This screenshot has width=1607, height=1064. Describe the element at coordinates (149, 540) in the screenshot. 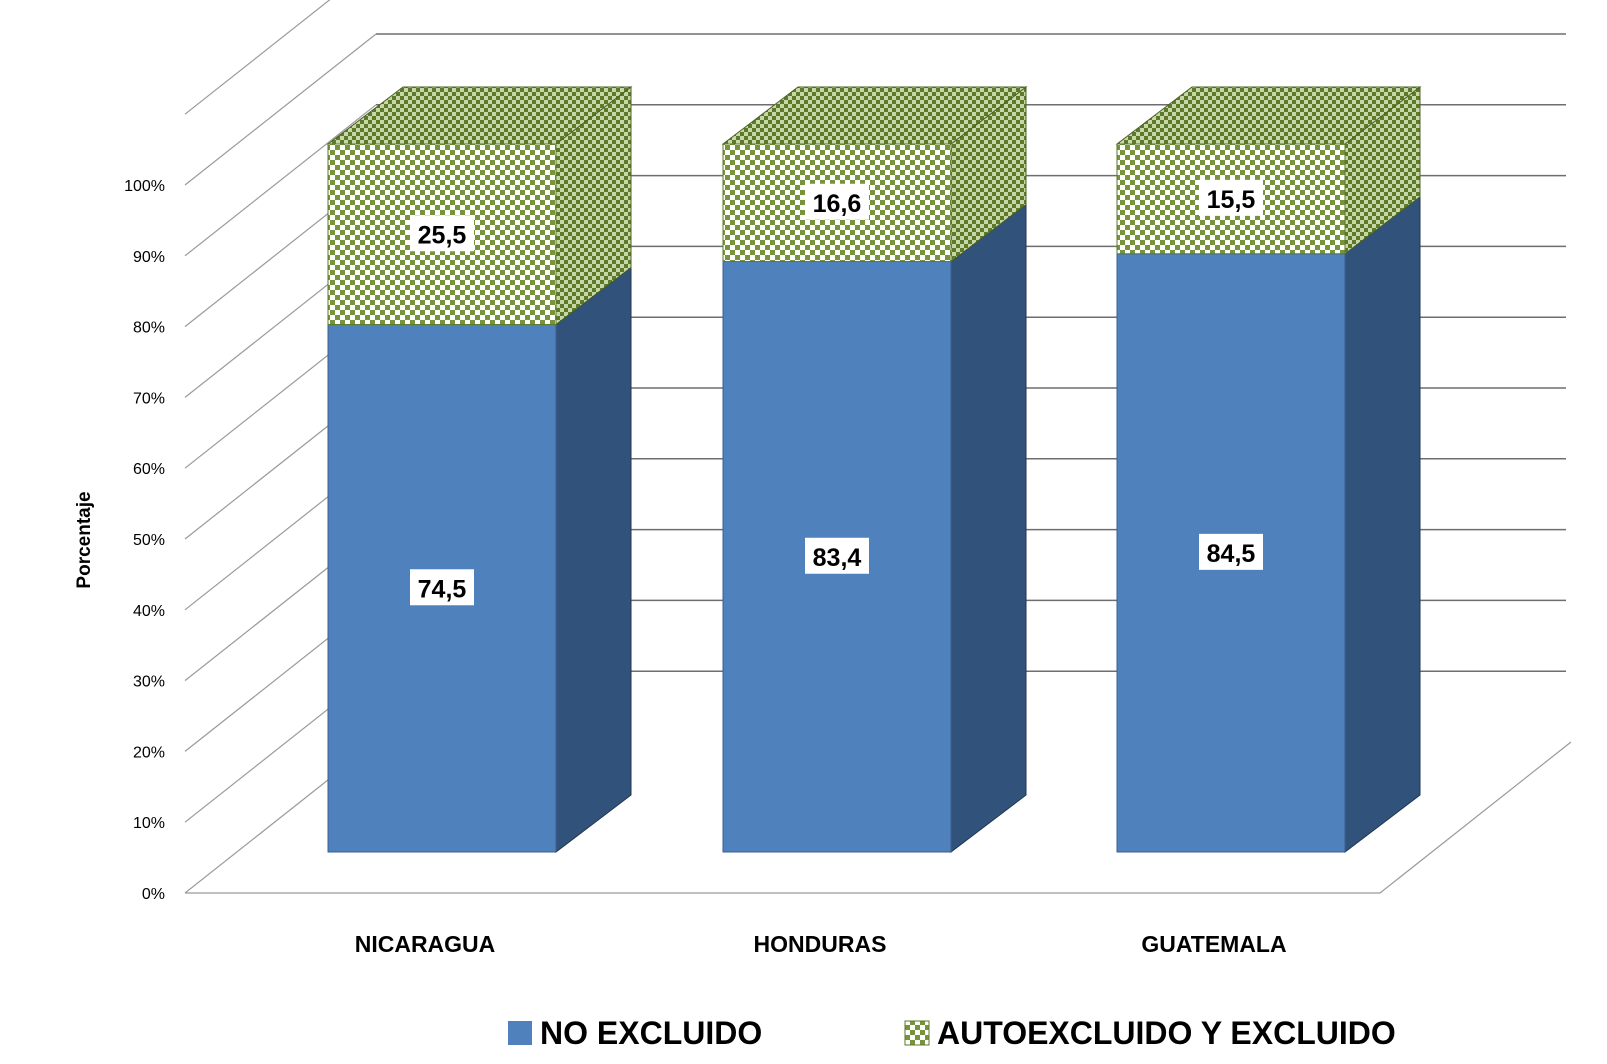

I see `y-tick-label: 50%` at that location.